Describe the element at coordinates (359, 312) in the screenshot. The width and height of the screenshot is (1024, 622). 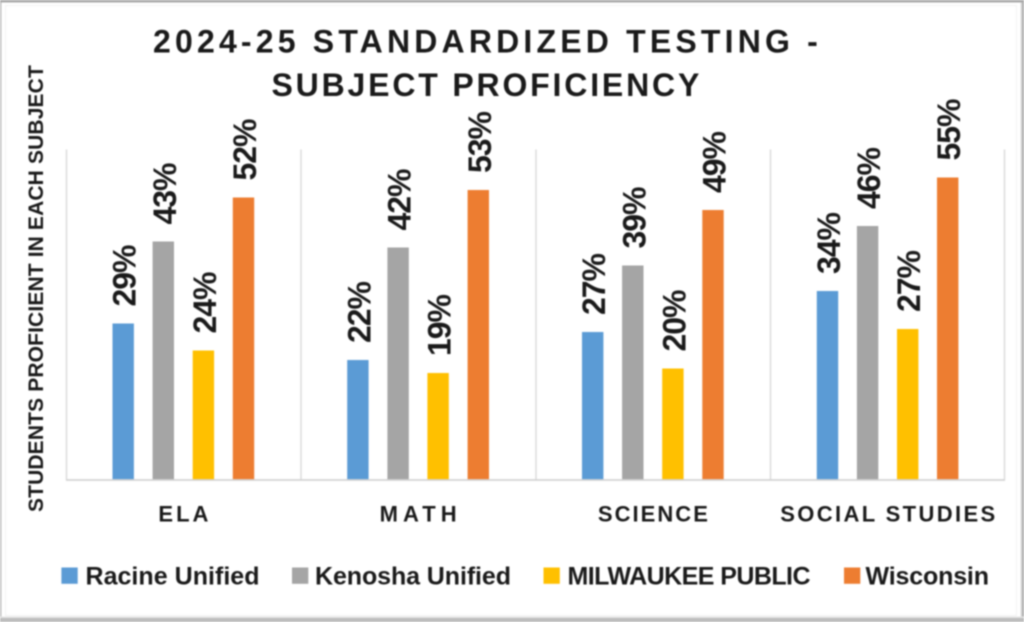
I see `svg-text: 22%` at that location.